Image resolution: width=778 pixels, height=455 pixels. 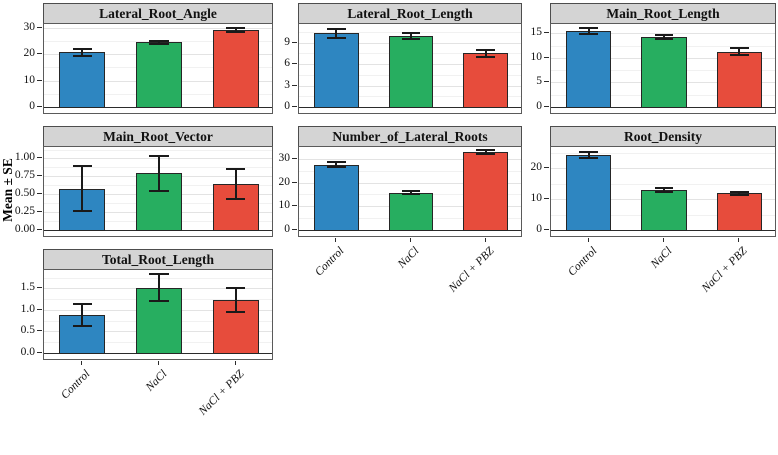 What do you see at coordinates (287, 41) in the screenshot?
I see `y-tick-label: 9` at bounding box center [287, 41].